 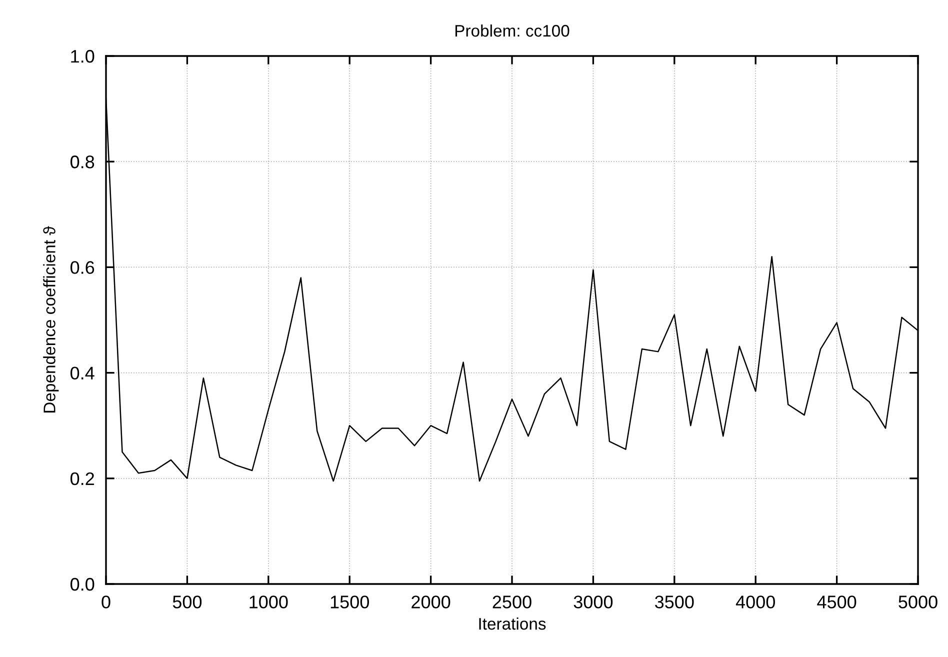 I want to click on y-tick-label: 0.6, so click(x=82, y=267).